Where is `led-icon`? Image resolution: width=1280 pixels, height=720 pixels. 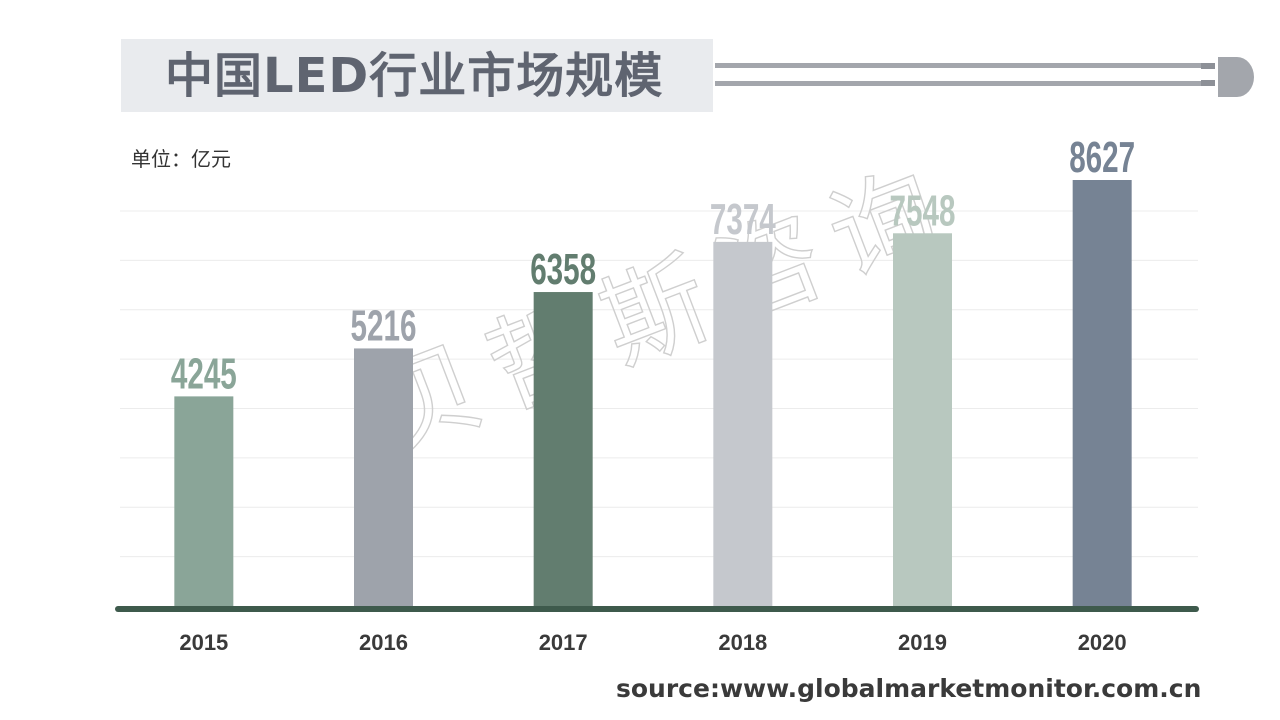
led-icon is located at coordinates (984, 77).